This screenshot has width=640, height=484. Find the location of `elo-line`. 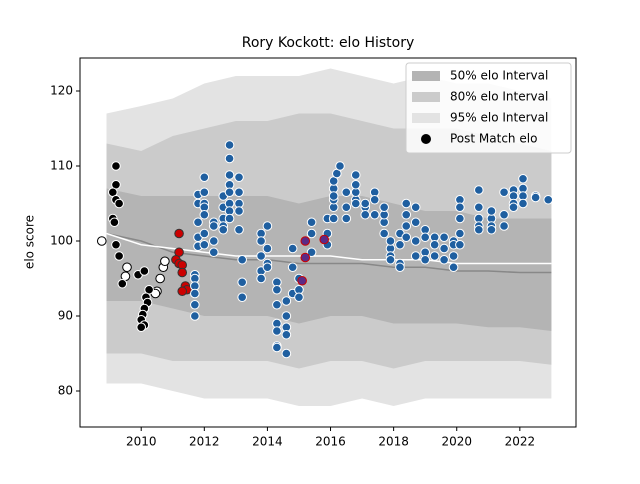

elo-line is located at coordinates (329, 248).